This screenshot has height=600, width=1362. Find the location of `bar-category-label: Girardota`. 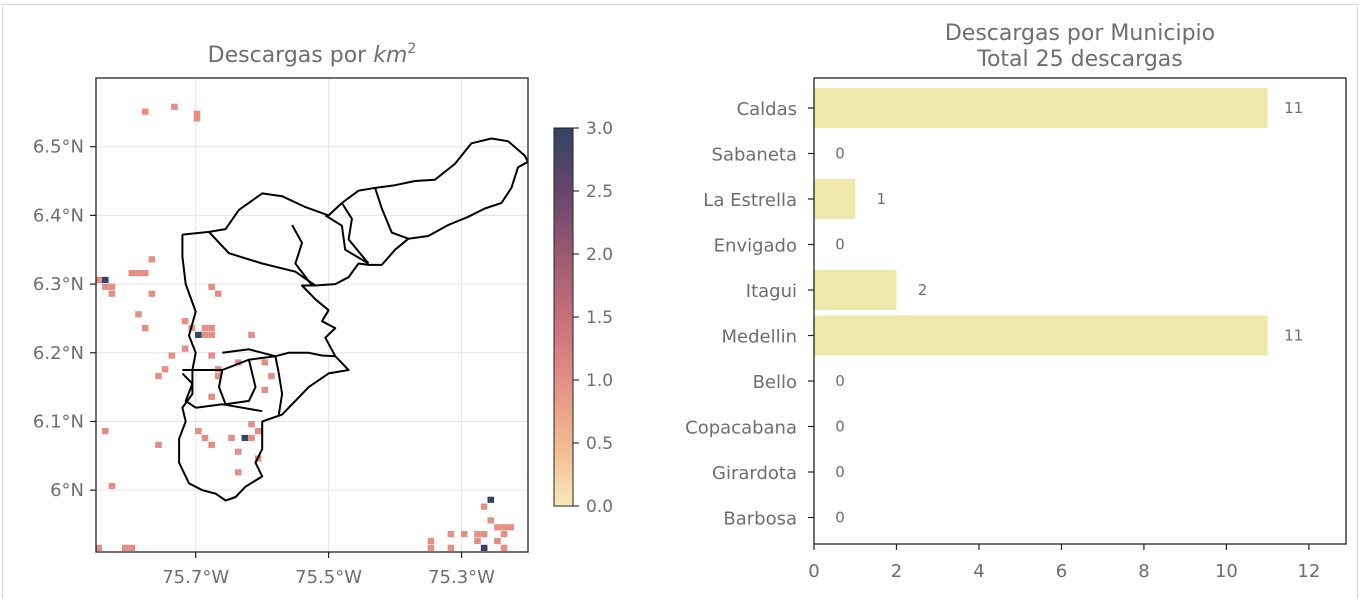

bar-category-label: Girardota is located at coordinates (754, 473).